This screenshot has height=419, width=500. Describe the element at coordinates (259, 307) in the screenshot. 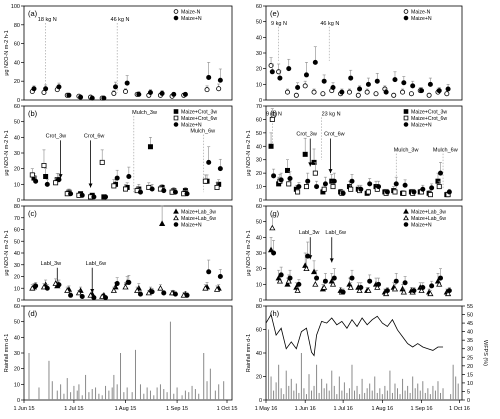

I see `y-tick-label: 80` at that location.